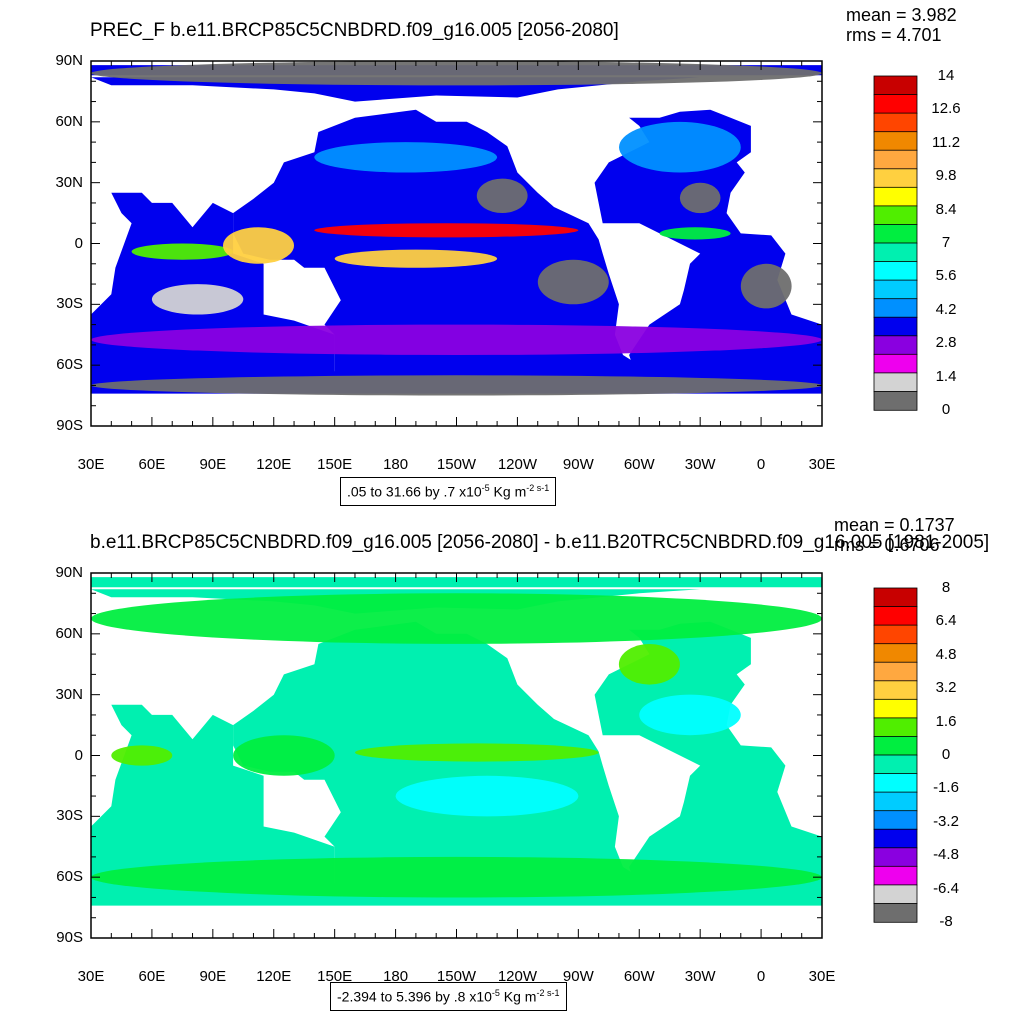 Image resolution: width=1024 pixels, height=1024 pixels. Describe the element at coordinates (946, 209) in the screenshot. I see `colorbar-label: 8.4` at that location.